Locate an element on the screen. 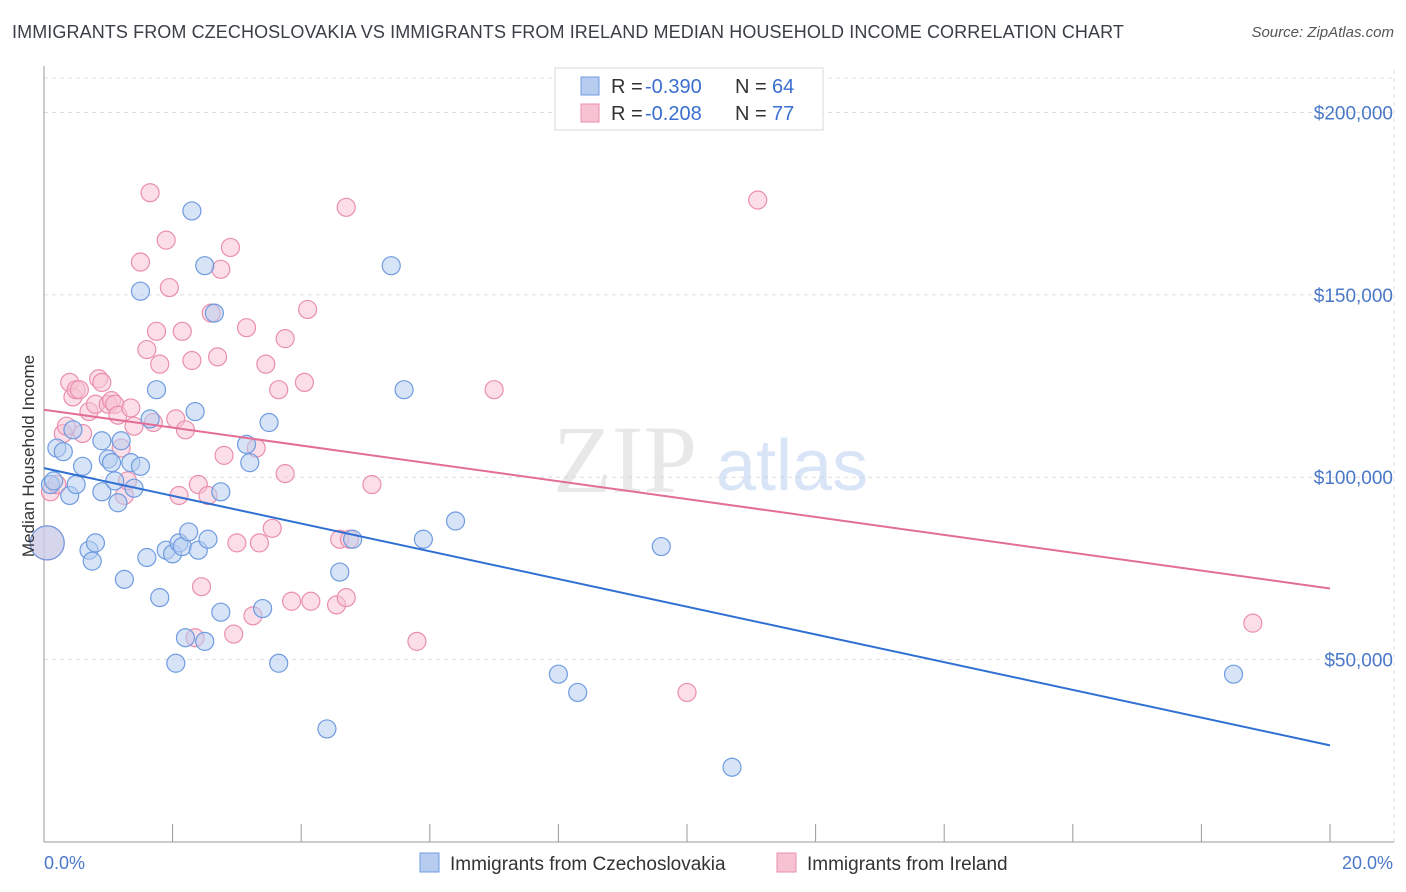 The width and height of the screenshot is (1406, 892). legend-n-label-1: N = is located at coordinates (753, 87).